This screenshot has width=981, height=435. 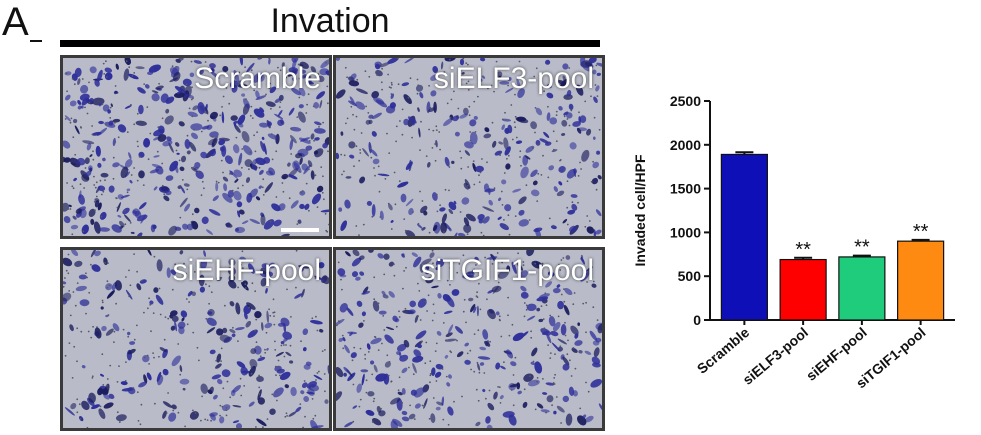 I want to click on micrograph-label: siTGIF1-pool, so click(x=507, y=270).